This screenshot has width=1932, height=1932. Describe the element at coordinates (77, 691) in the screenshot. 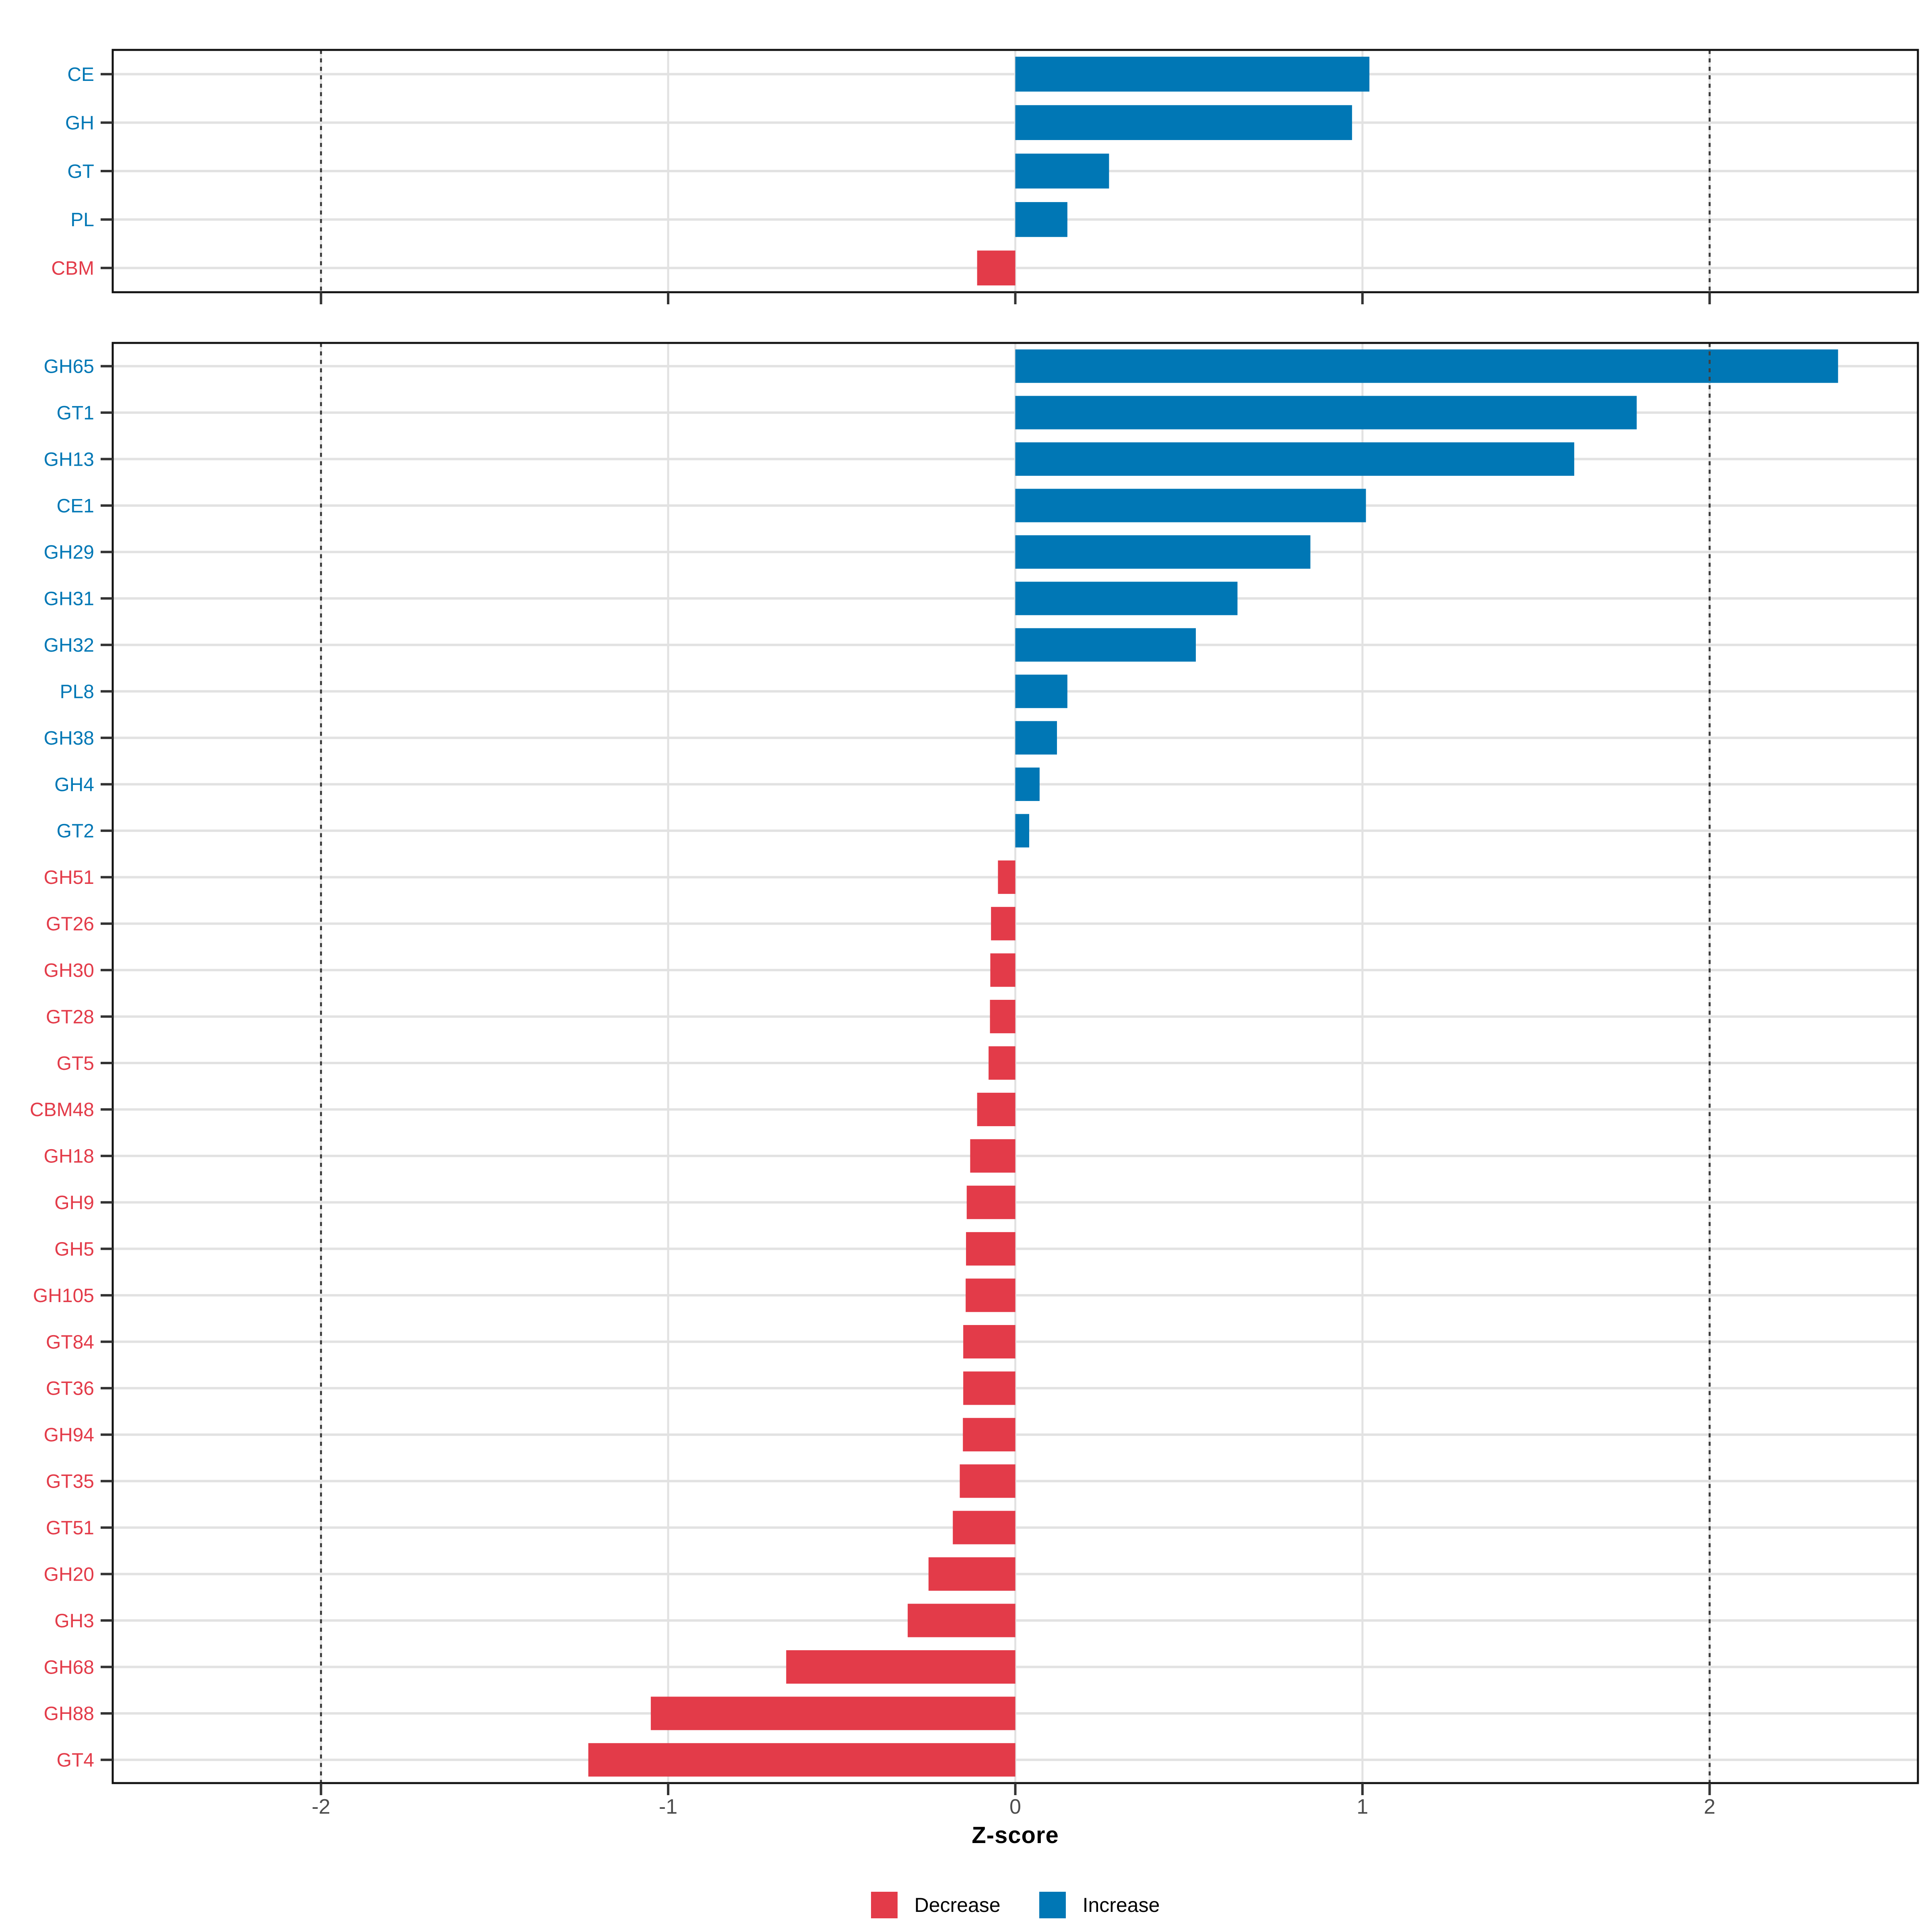

I see `category-label-PL8: PL8` at that location.